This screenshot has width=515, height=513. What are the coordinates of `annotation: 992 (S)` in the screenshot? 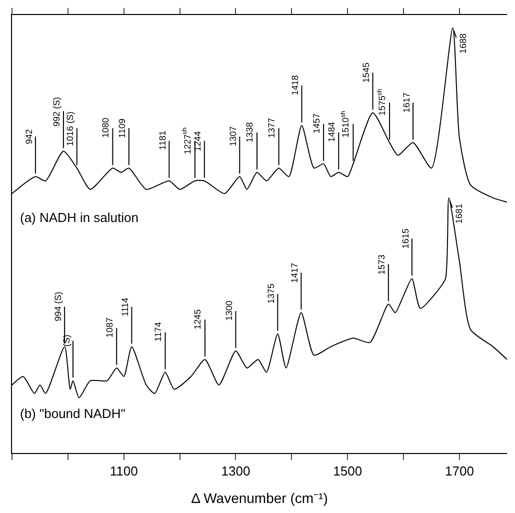 It's located at (56, 112).